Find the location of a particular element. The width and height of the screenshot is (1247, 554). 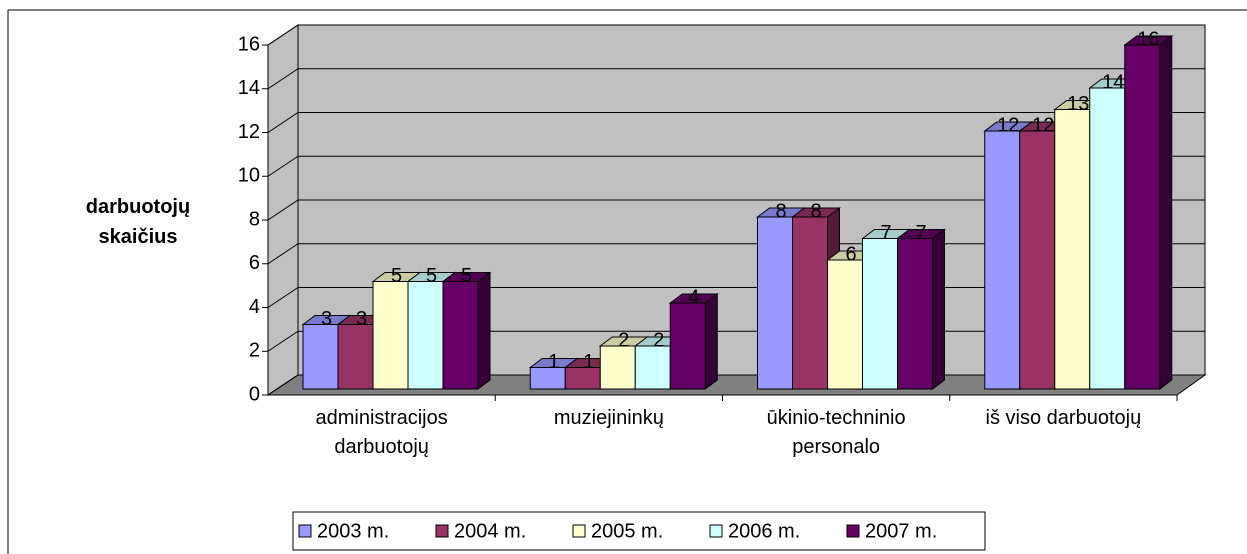

value-label: 16 is located at coordinates (1148, 39).